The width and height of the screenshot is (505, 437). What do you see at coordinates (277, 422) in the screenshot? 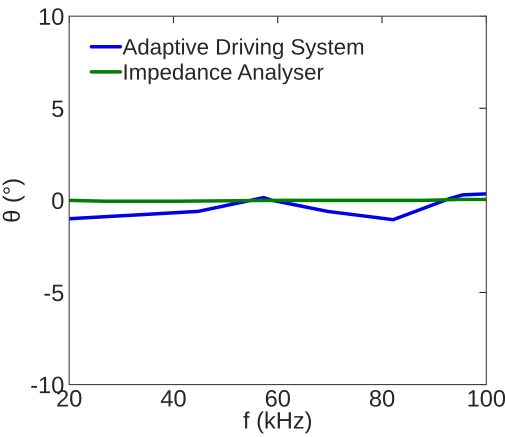
I see `x-axis-title: f (kHz)` at bounding box center [277, 422].